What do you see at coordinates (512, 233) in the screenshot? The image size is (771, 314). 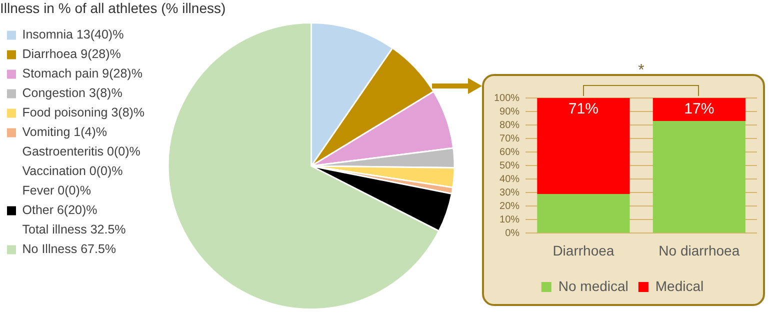 I see `y-tick-label: 0%` at bounding box center [512, 233].